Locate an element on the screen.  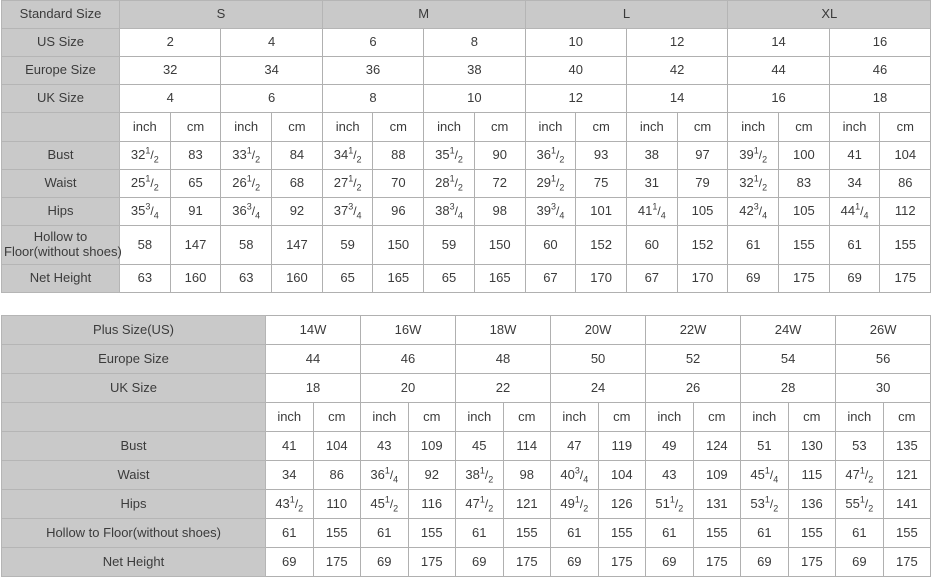
measure-value: 361/4 is located at coordinates (384, 475).